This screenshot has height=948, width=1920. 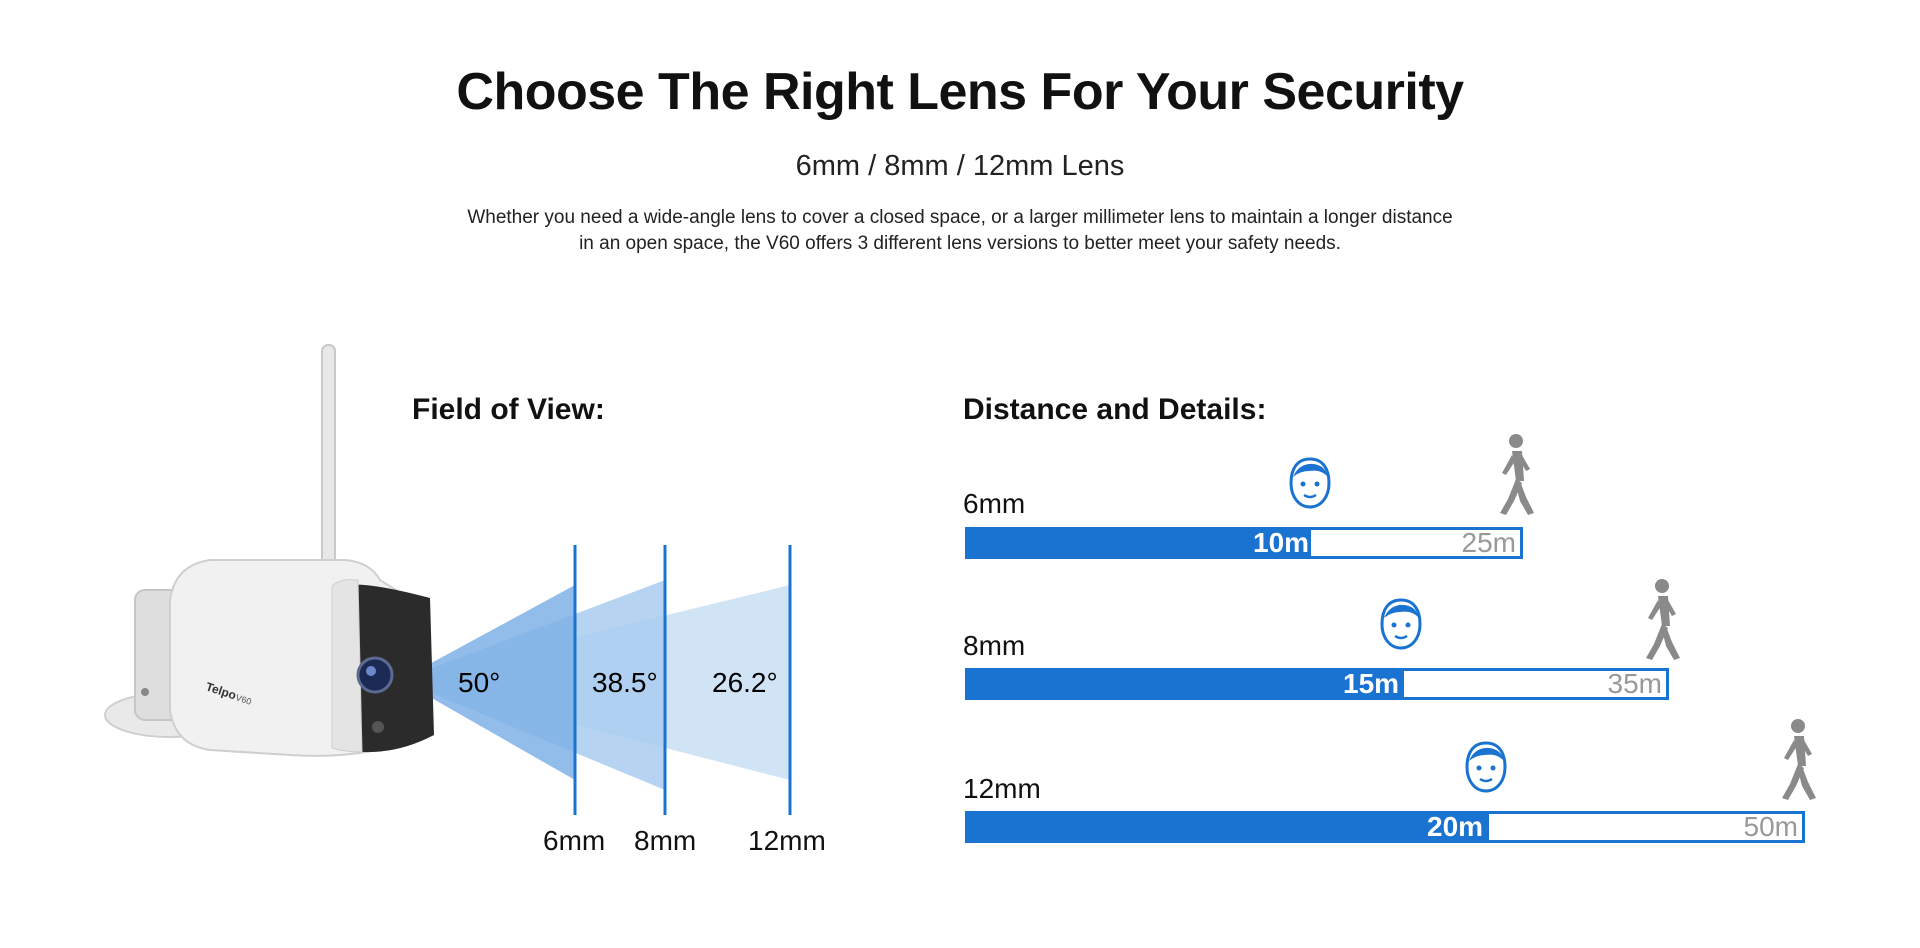 I want to click on distance-row-label-6mm: 6mm, so click(x=994, y=503).